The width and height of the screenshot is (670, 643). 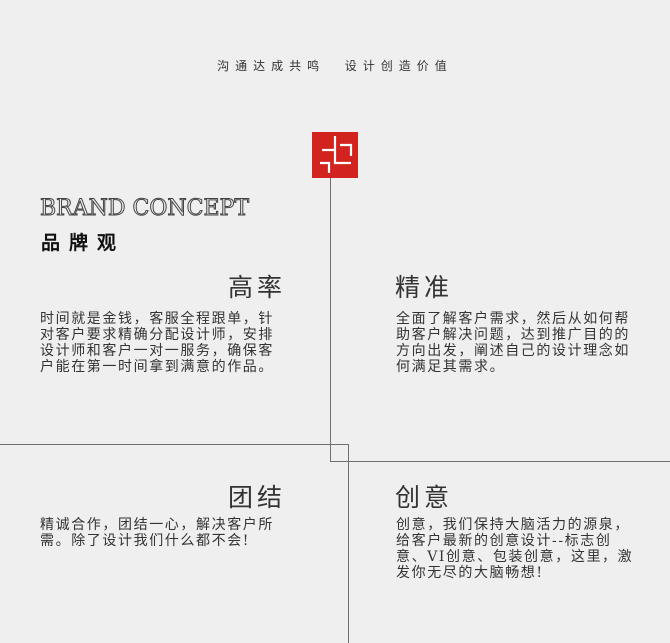 What do you see at coordinates (335, 155) in the screenshot?
I see `brand-logo-icon` at bounding box center [335, 155].